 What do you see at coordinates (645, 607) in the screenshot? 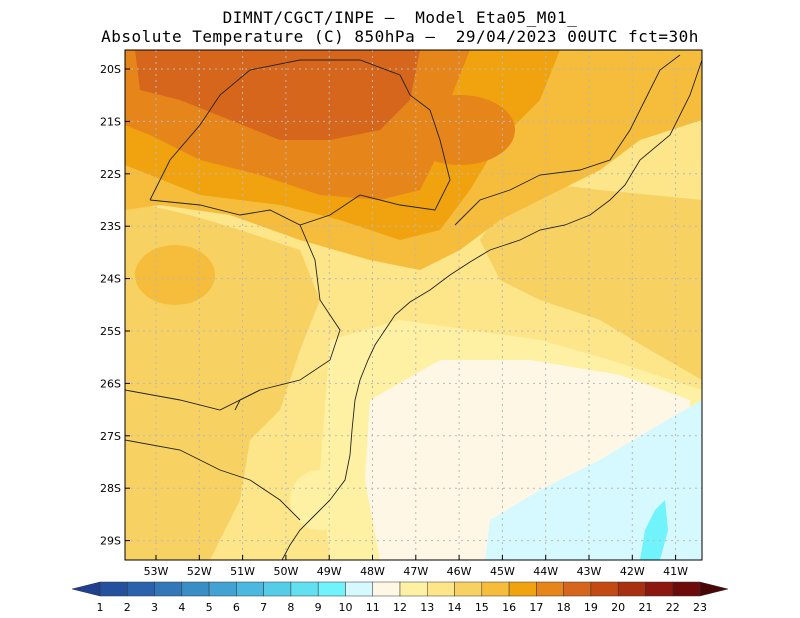
I see `colorbar-label: 21` at bounding box center [645, 607].